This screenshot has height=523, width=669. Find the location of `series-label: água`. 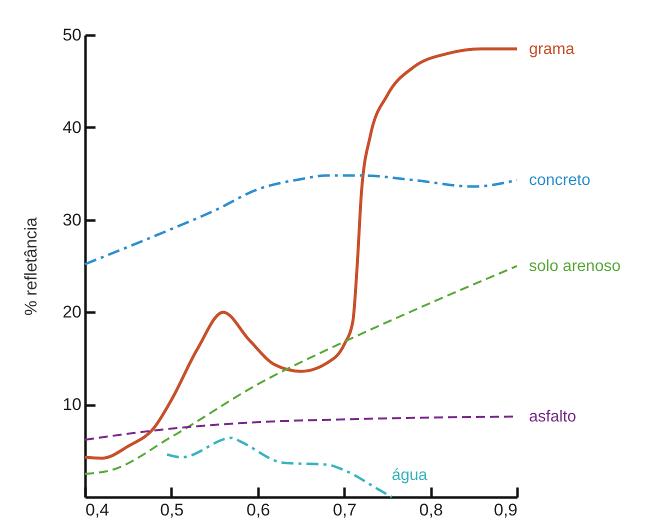

series-label: água is located at coordinates (410, 475).